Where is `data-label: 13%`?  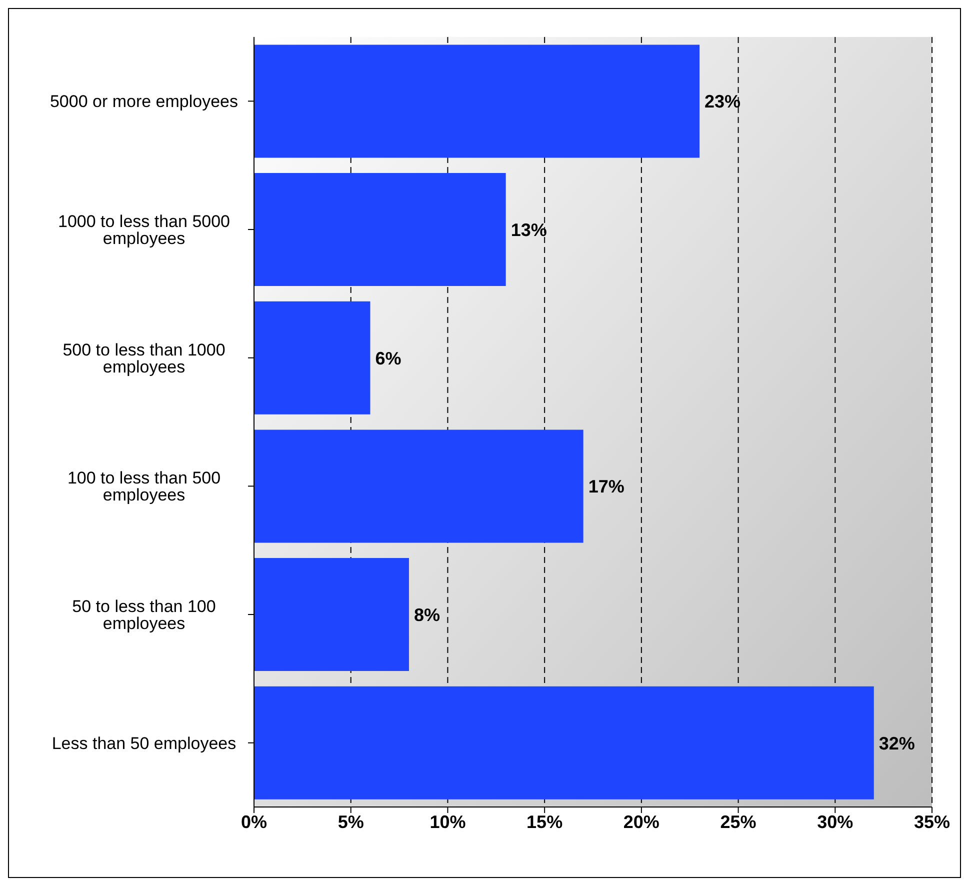
data-label: 13% is located at coordinates (528, 230).